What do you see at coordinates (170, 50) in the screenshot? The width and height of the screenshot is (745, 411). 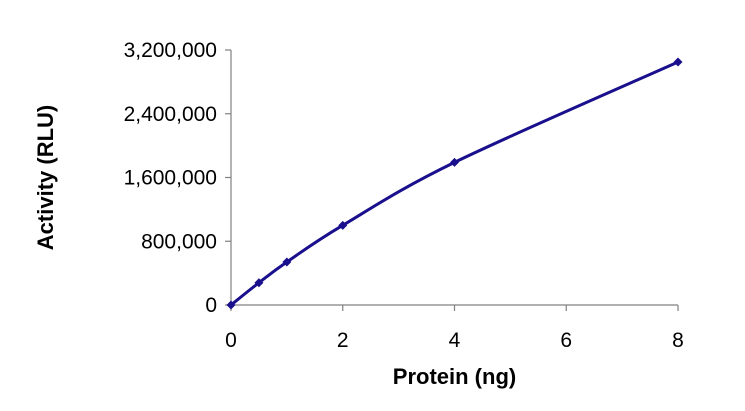 I see `y-tick-label: 3,200,000` at bounding box center [170, 50].